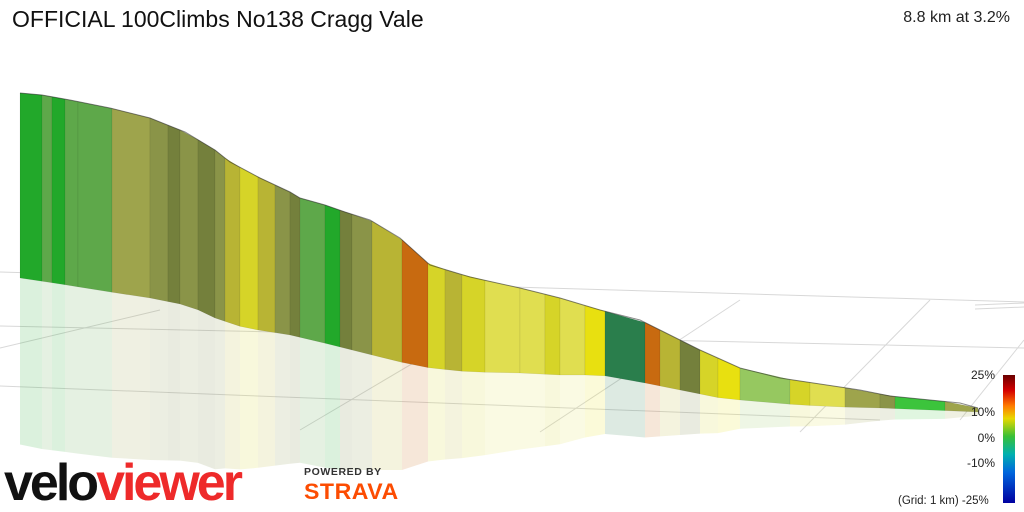  Describe the element at coordinates (980, 463) in the screenshot. I see `legend-label-minus-10: -10%` at that location.